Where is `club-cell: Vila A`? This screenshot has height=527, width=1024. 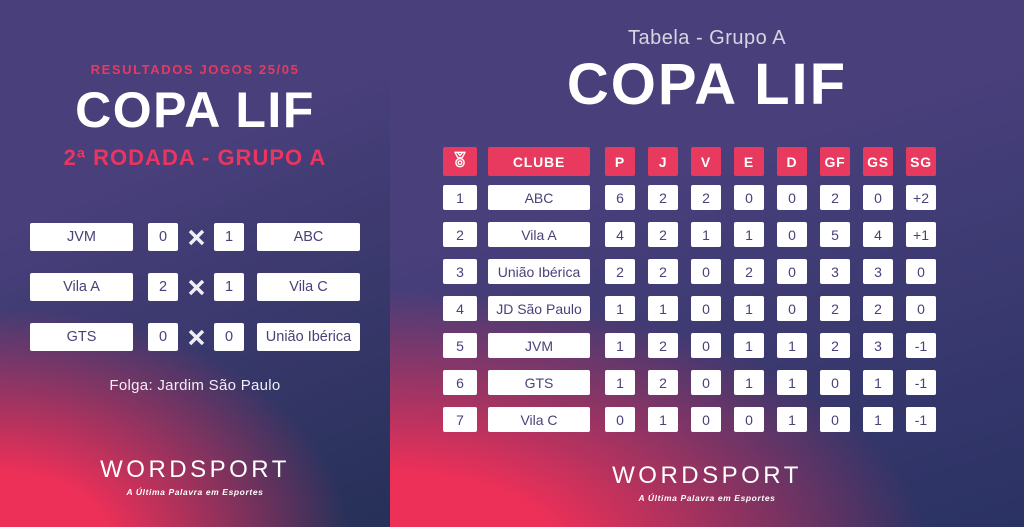
club-cell: Vila A is located at coordinates (539, 234).